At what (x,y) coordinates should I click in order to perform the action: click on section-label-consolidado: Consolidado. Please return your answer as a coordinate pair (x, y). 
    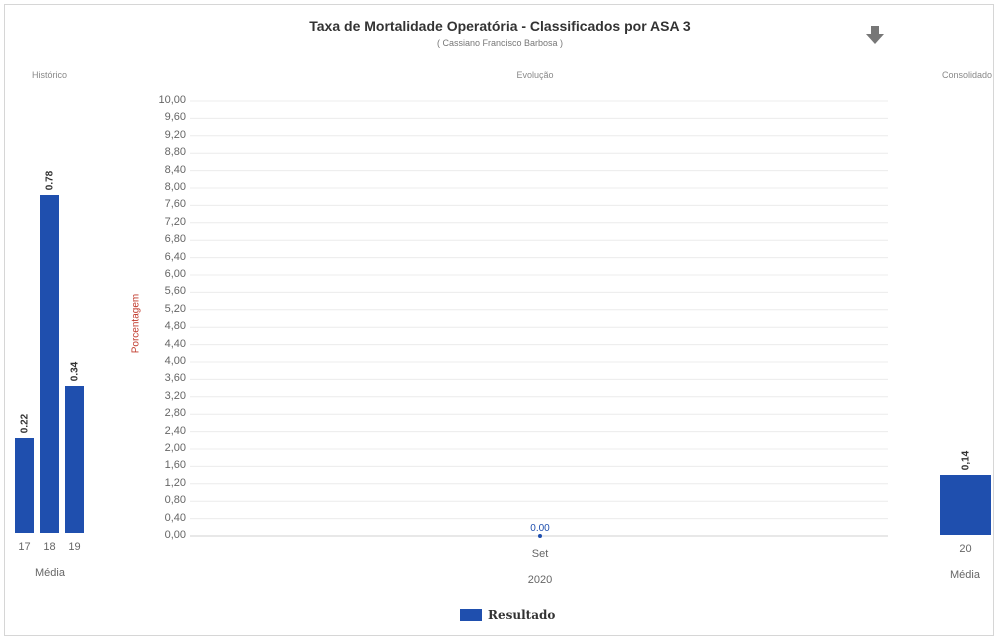
    Looking at the image, I should click on (966, 75).